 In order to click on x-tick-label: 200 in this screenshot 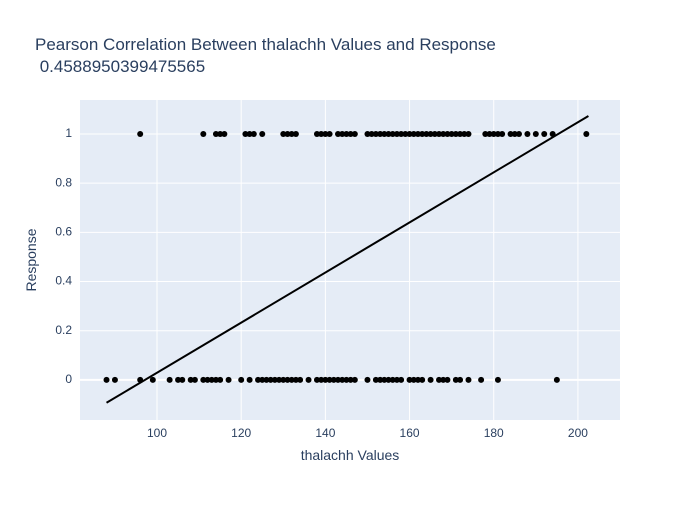, I will do `click(578, 433)`.